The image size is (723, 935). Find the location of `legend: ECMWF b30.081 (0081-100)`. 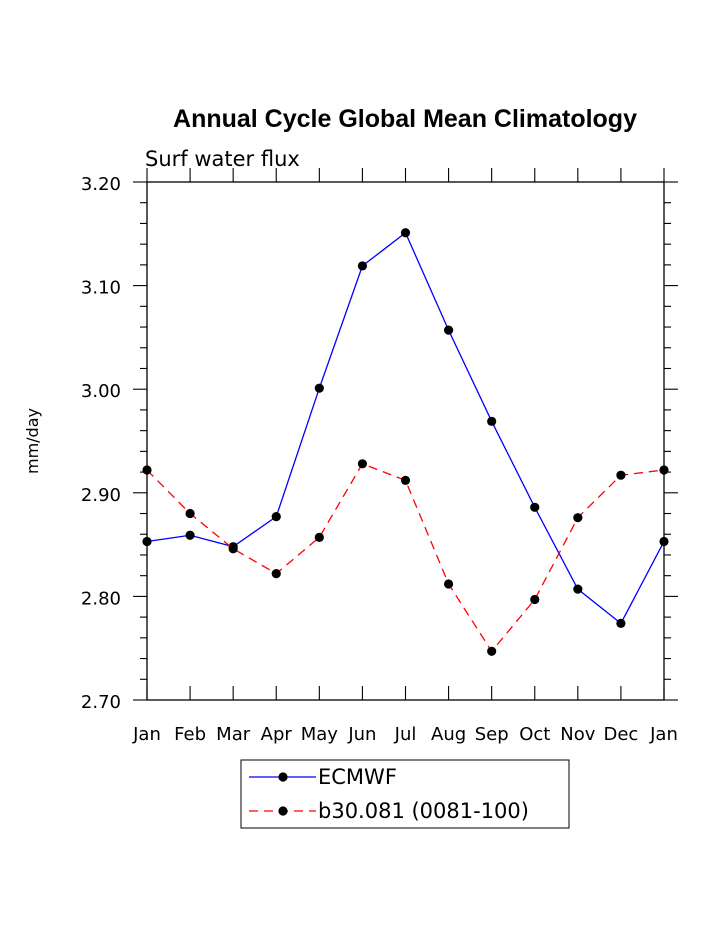

legend: ECMWF b30.081 (0081-100) is located at coordinates (405, 794).